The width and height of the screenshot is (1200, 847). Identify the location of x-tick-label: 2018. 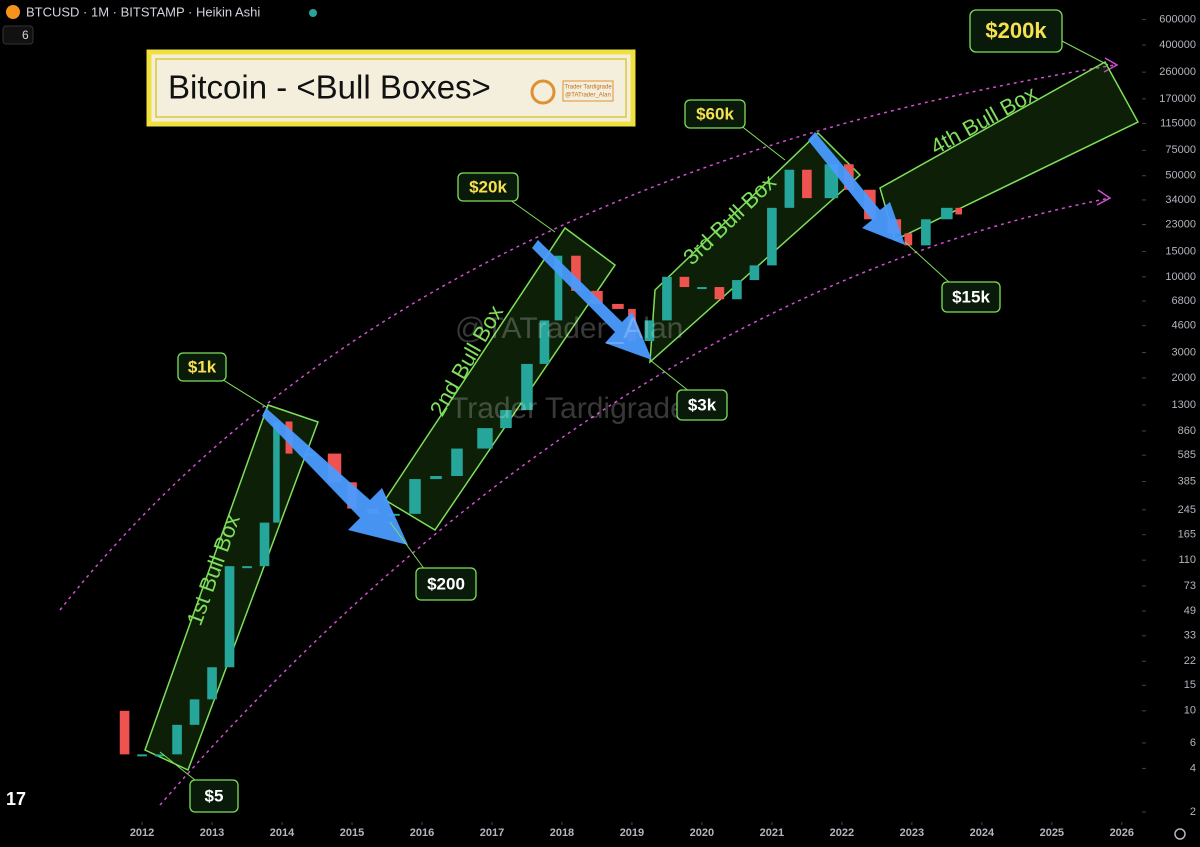
(562, 833).